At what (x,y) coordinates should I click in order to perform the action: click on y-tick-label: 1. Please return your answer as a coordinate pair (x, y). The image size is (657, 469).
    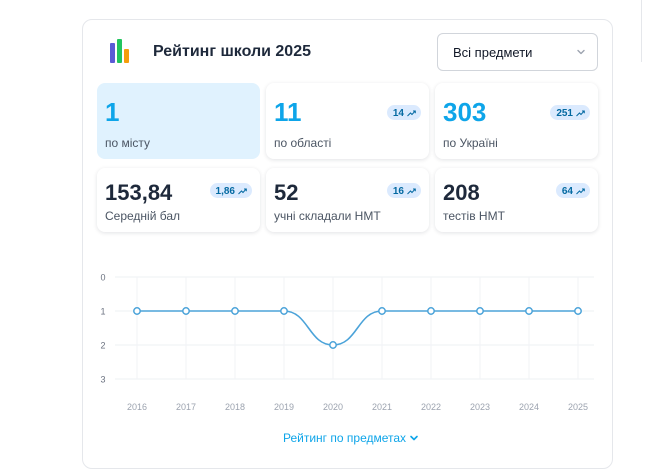
    Looking at the image, I should click on (102, 312).